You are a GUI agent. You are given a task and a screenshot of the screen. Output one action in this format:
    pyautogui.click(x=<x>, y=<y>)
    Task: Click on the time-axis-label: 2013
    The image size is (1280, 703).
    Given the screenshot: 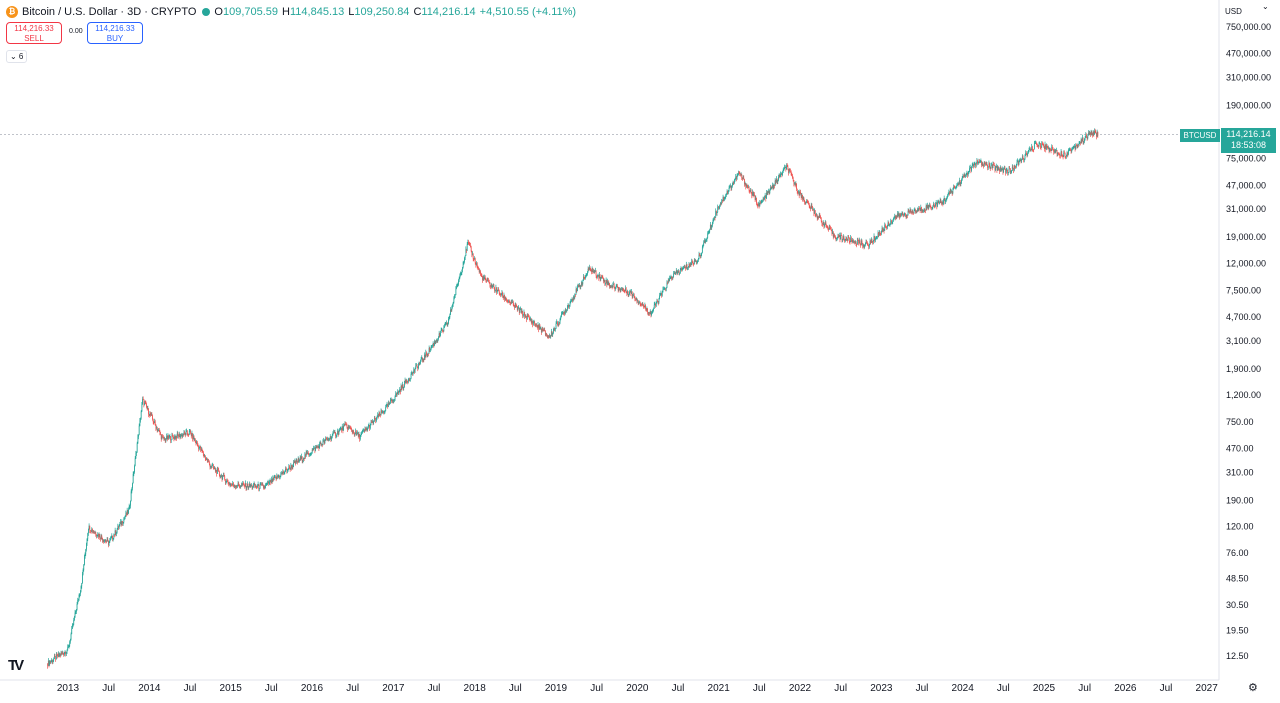 What is the action you would take?
    pyautogui.click(x=68, y=688)
    